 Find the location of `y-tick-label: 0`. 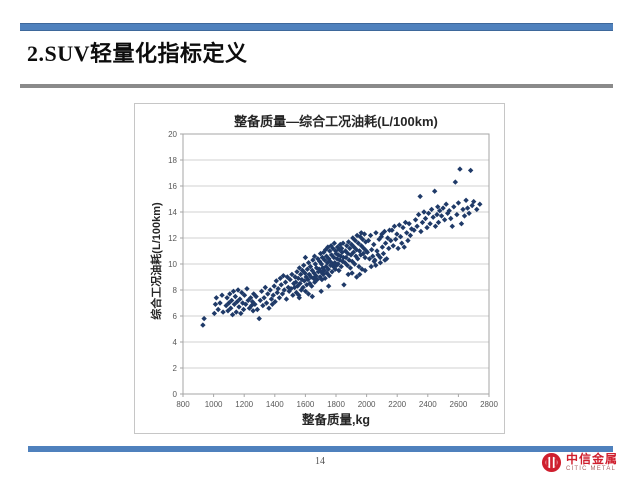

y-tick-label: 0 is located at coordinates (175, 394).